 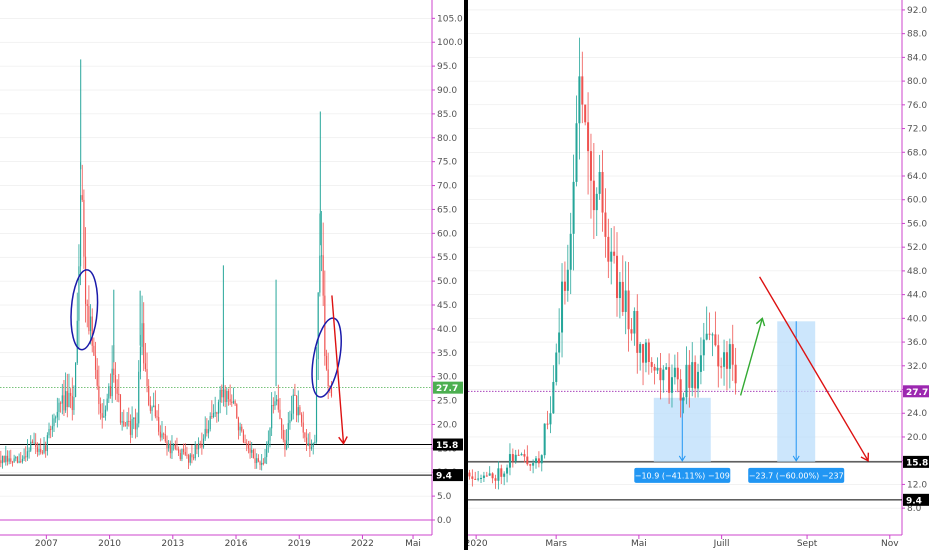 I want to click on x-tick-label: Mai, so click(x=639, y=544).